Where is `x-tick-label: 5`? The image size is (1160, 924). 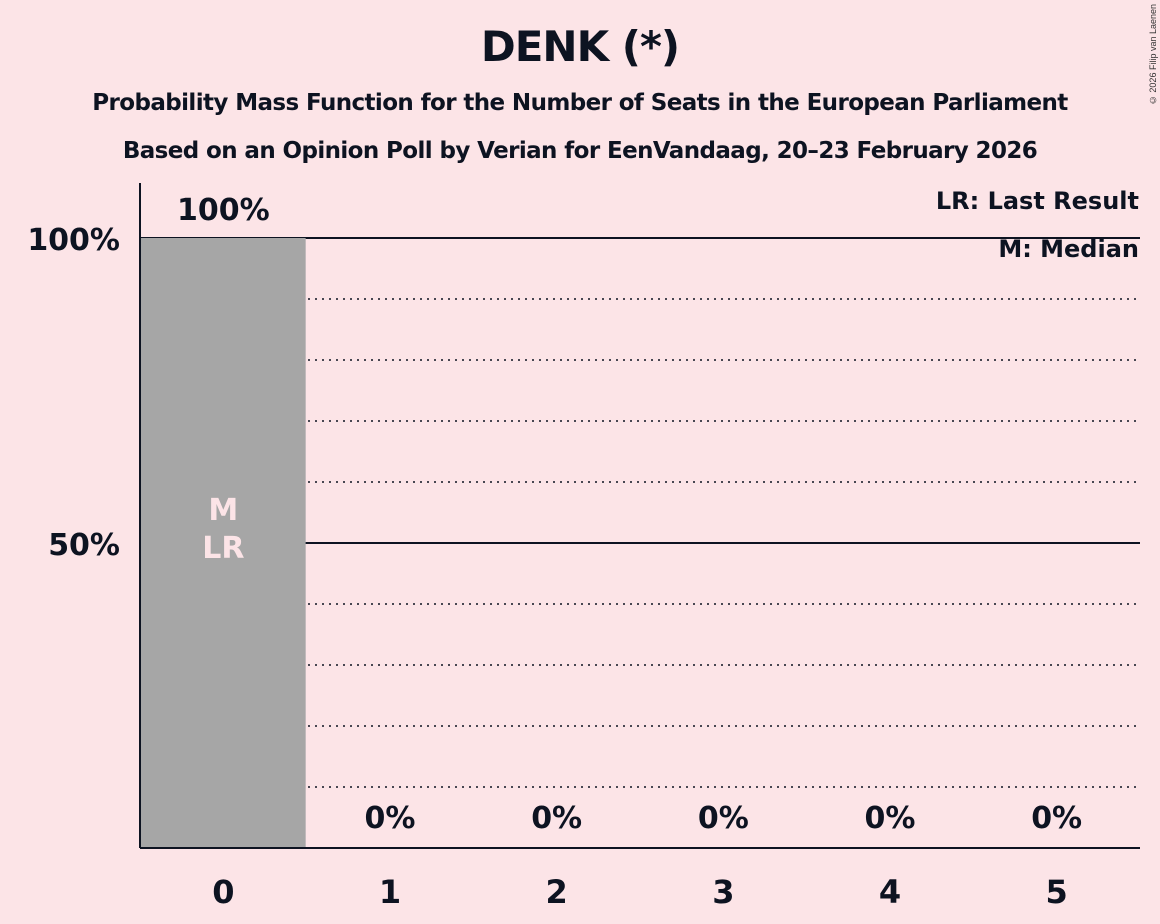 x-tick-label: 5 is located at coordinates (1057, 892).